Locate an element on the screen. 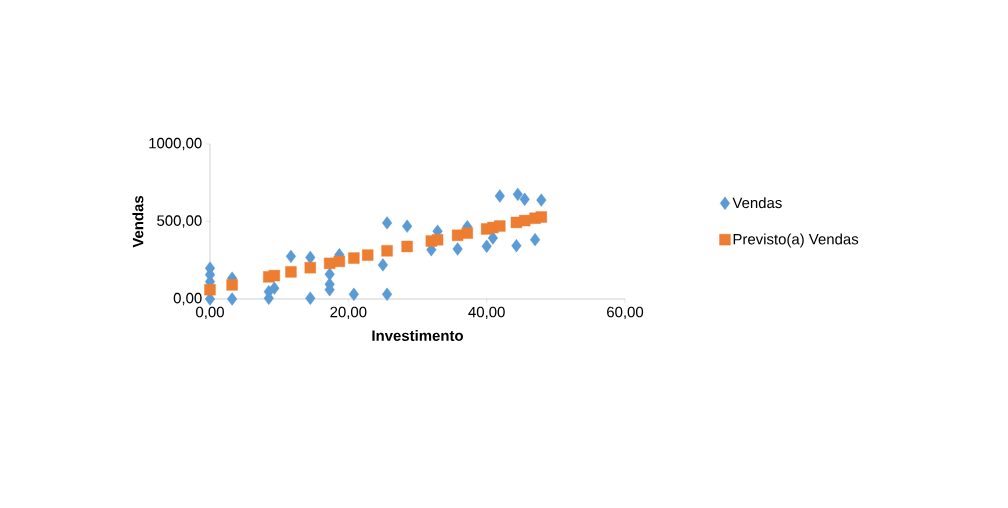 The image size is (1008, 508). x-tick-label: 60,00 is located at coordinates (625, 313).